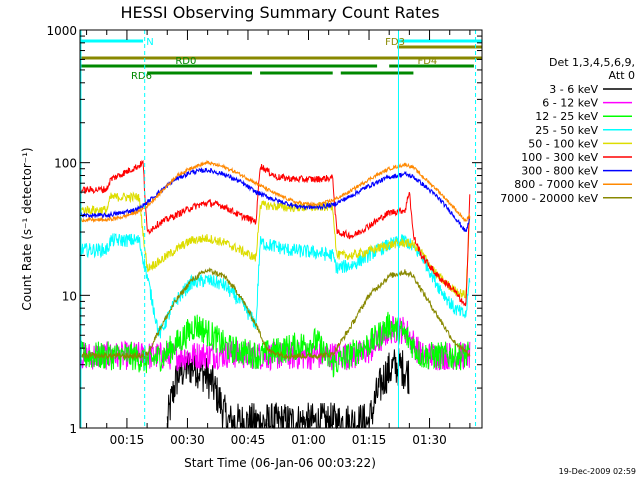  What do you see at coordinates (73, 429) in the screenshot?
I see `y-tick-label: 1` at bounding box center [73, 429].